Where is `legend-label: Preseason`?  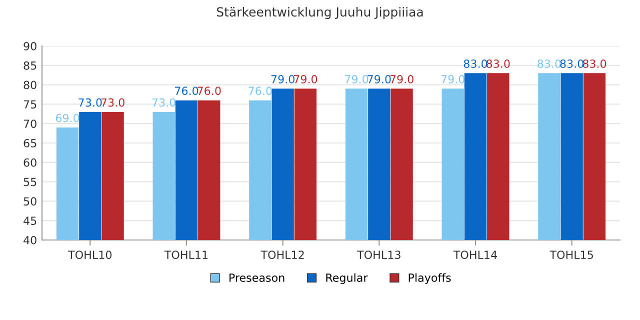
legend-label: Preseason is located at coordinates (257, 278).